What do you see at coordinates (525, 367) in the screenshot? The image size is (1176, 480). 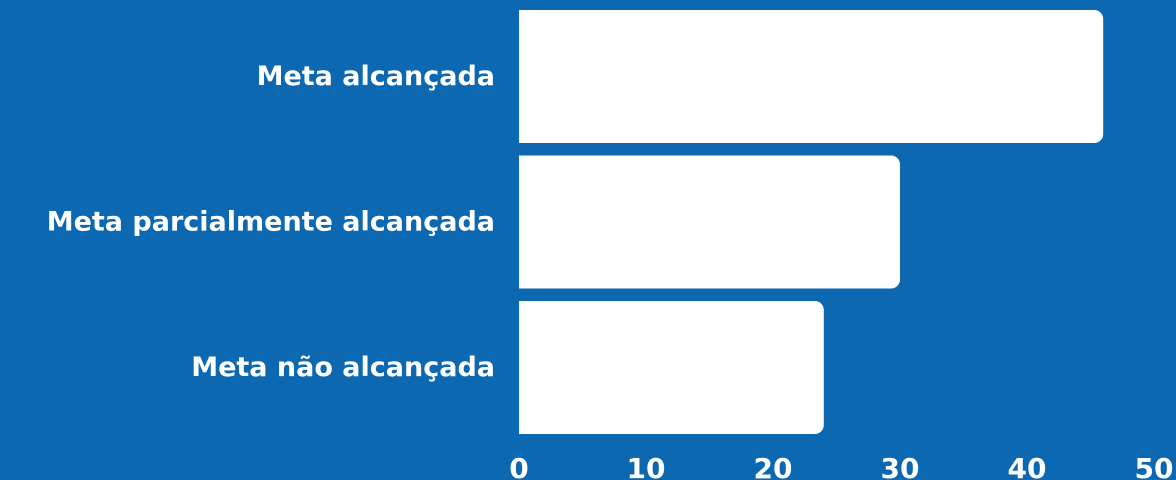 I see `bar-3-left-edge` at bounding box center [525, 367].